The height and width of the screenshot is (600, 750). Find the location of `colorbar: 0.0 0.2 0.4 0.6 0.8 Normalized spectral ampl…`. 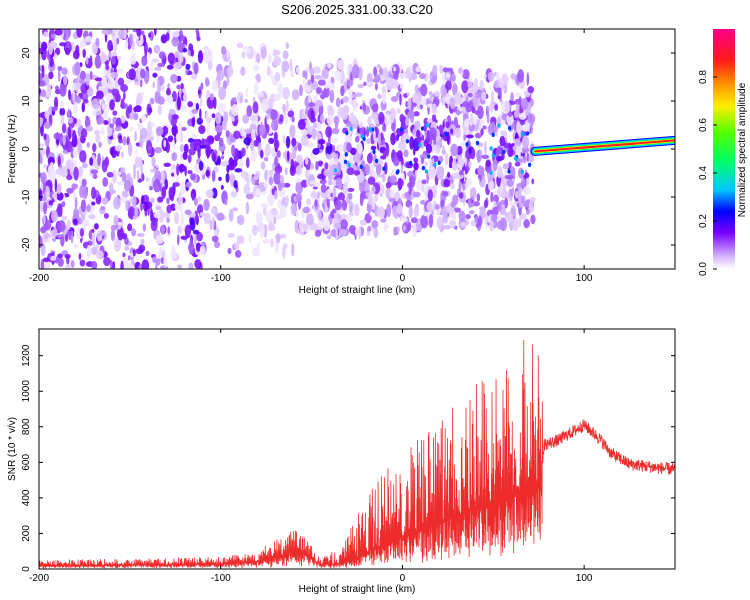

colorbar: 0.0 0.2 0.4 0.6 0.8 Normalized spectral ampl… is located at coordinates (723, 152).